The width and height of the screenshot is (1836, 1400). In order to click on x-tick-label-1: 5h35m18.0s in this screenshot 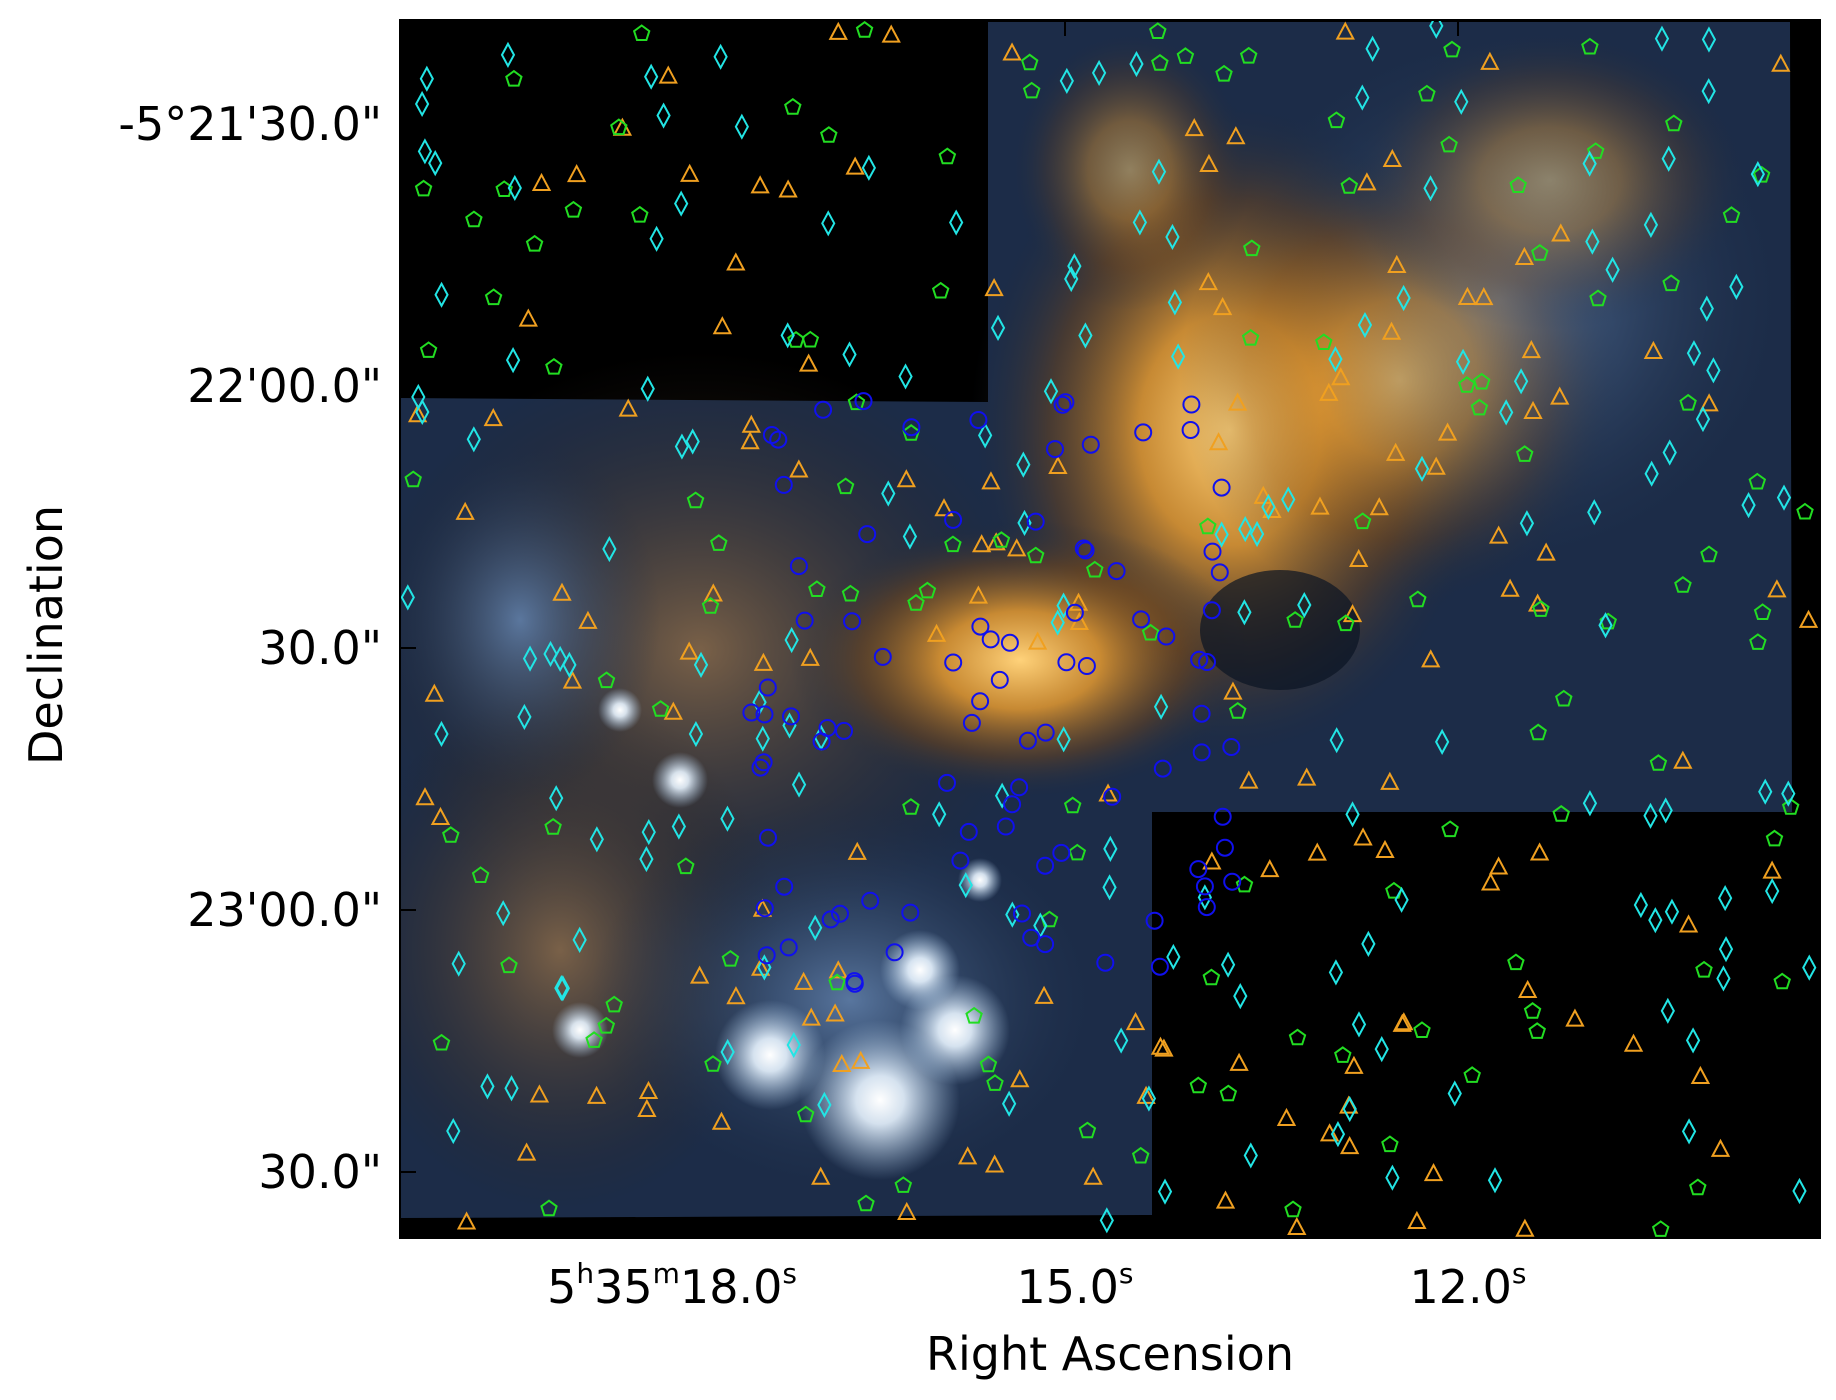, I will do `click(672, 1285)`.